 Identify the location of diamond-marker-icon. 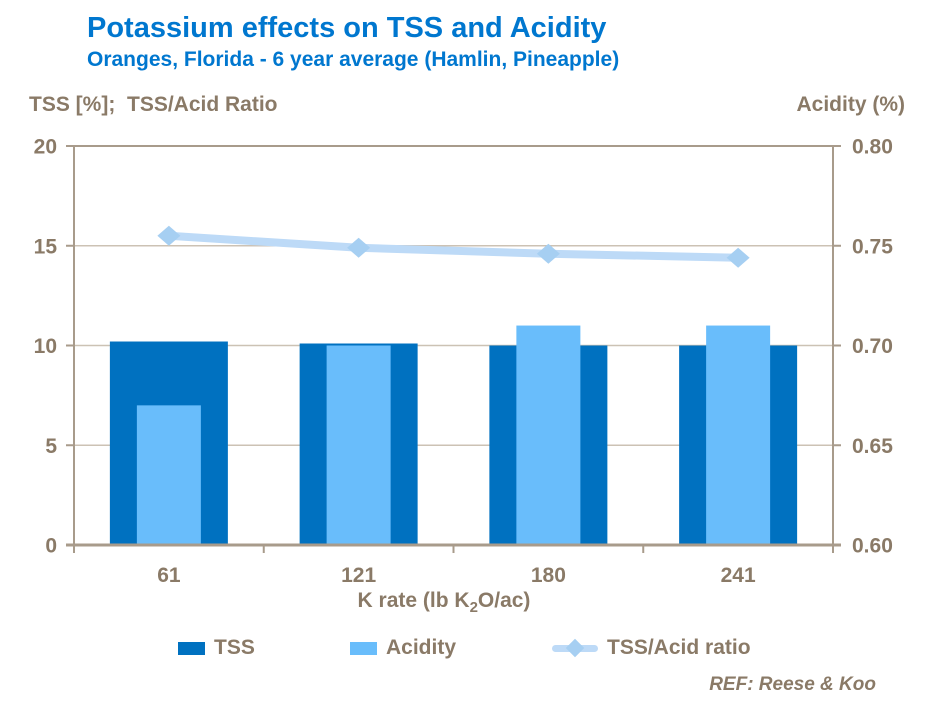
(575, 648).